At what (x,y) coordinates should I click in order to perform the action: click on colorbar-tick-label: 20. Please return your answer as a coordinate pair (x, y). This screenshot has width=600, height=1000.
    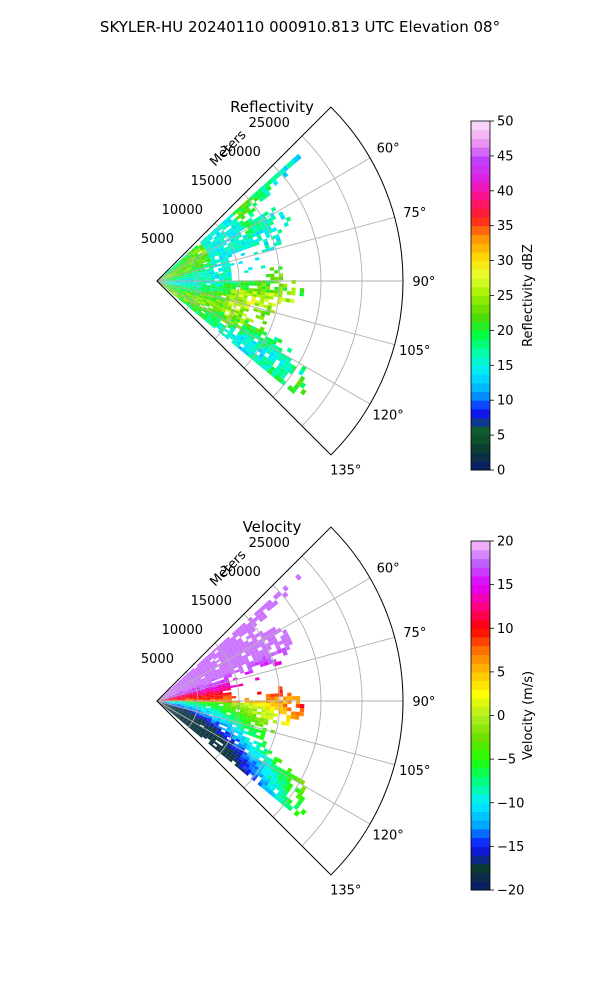
    Looking at the image, I should click on (505, 542).